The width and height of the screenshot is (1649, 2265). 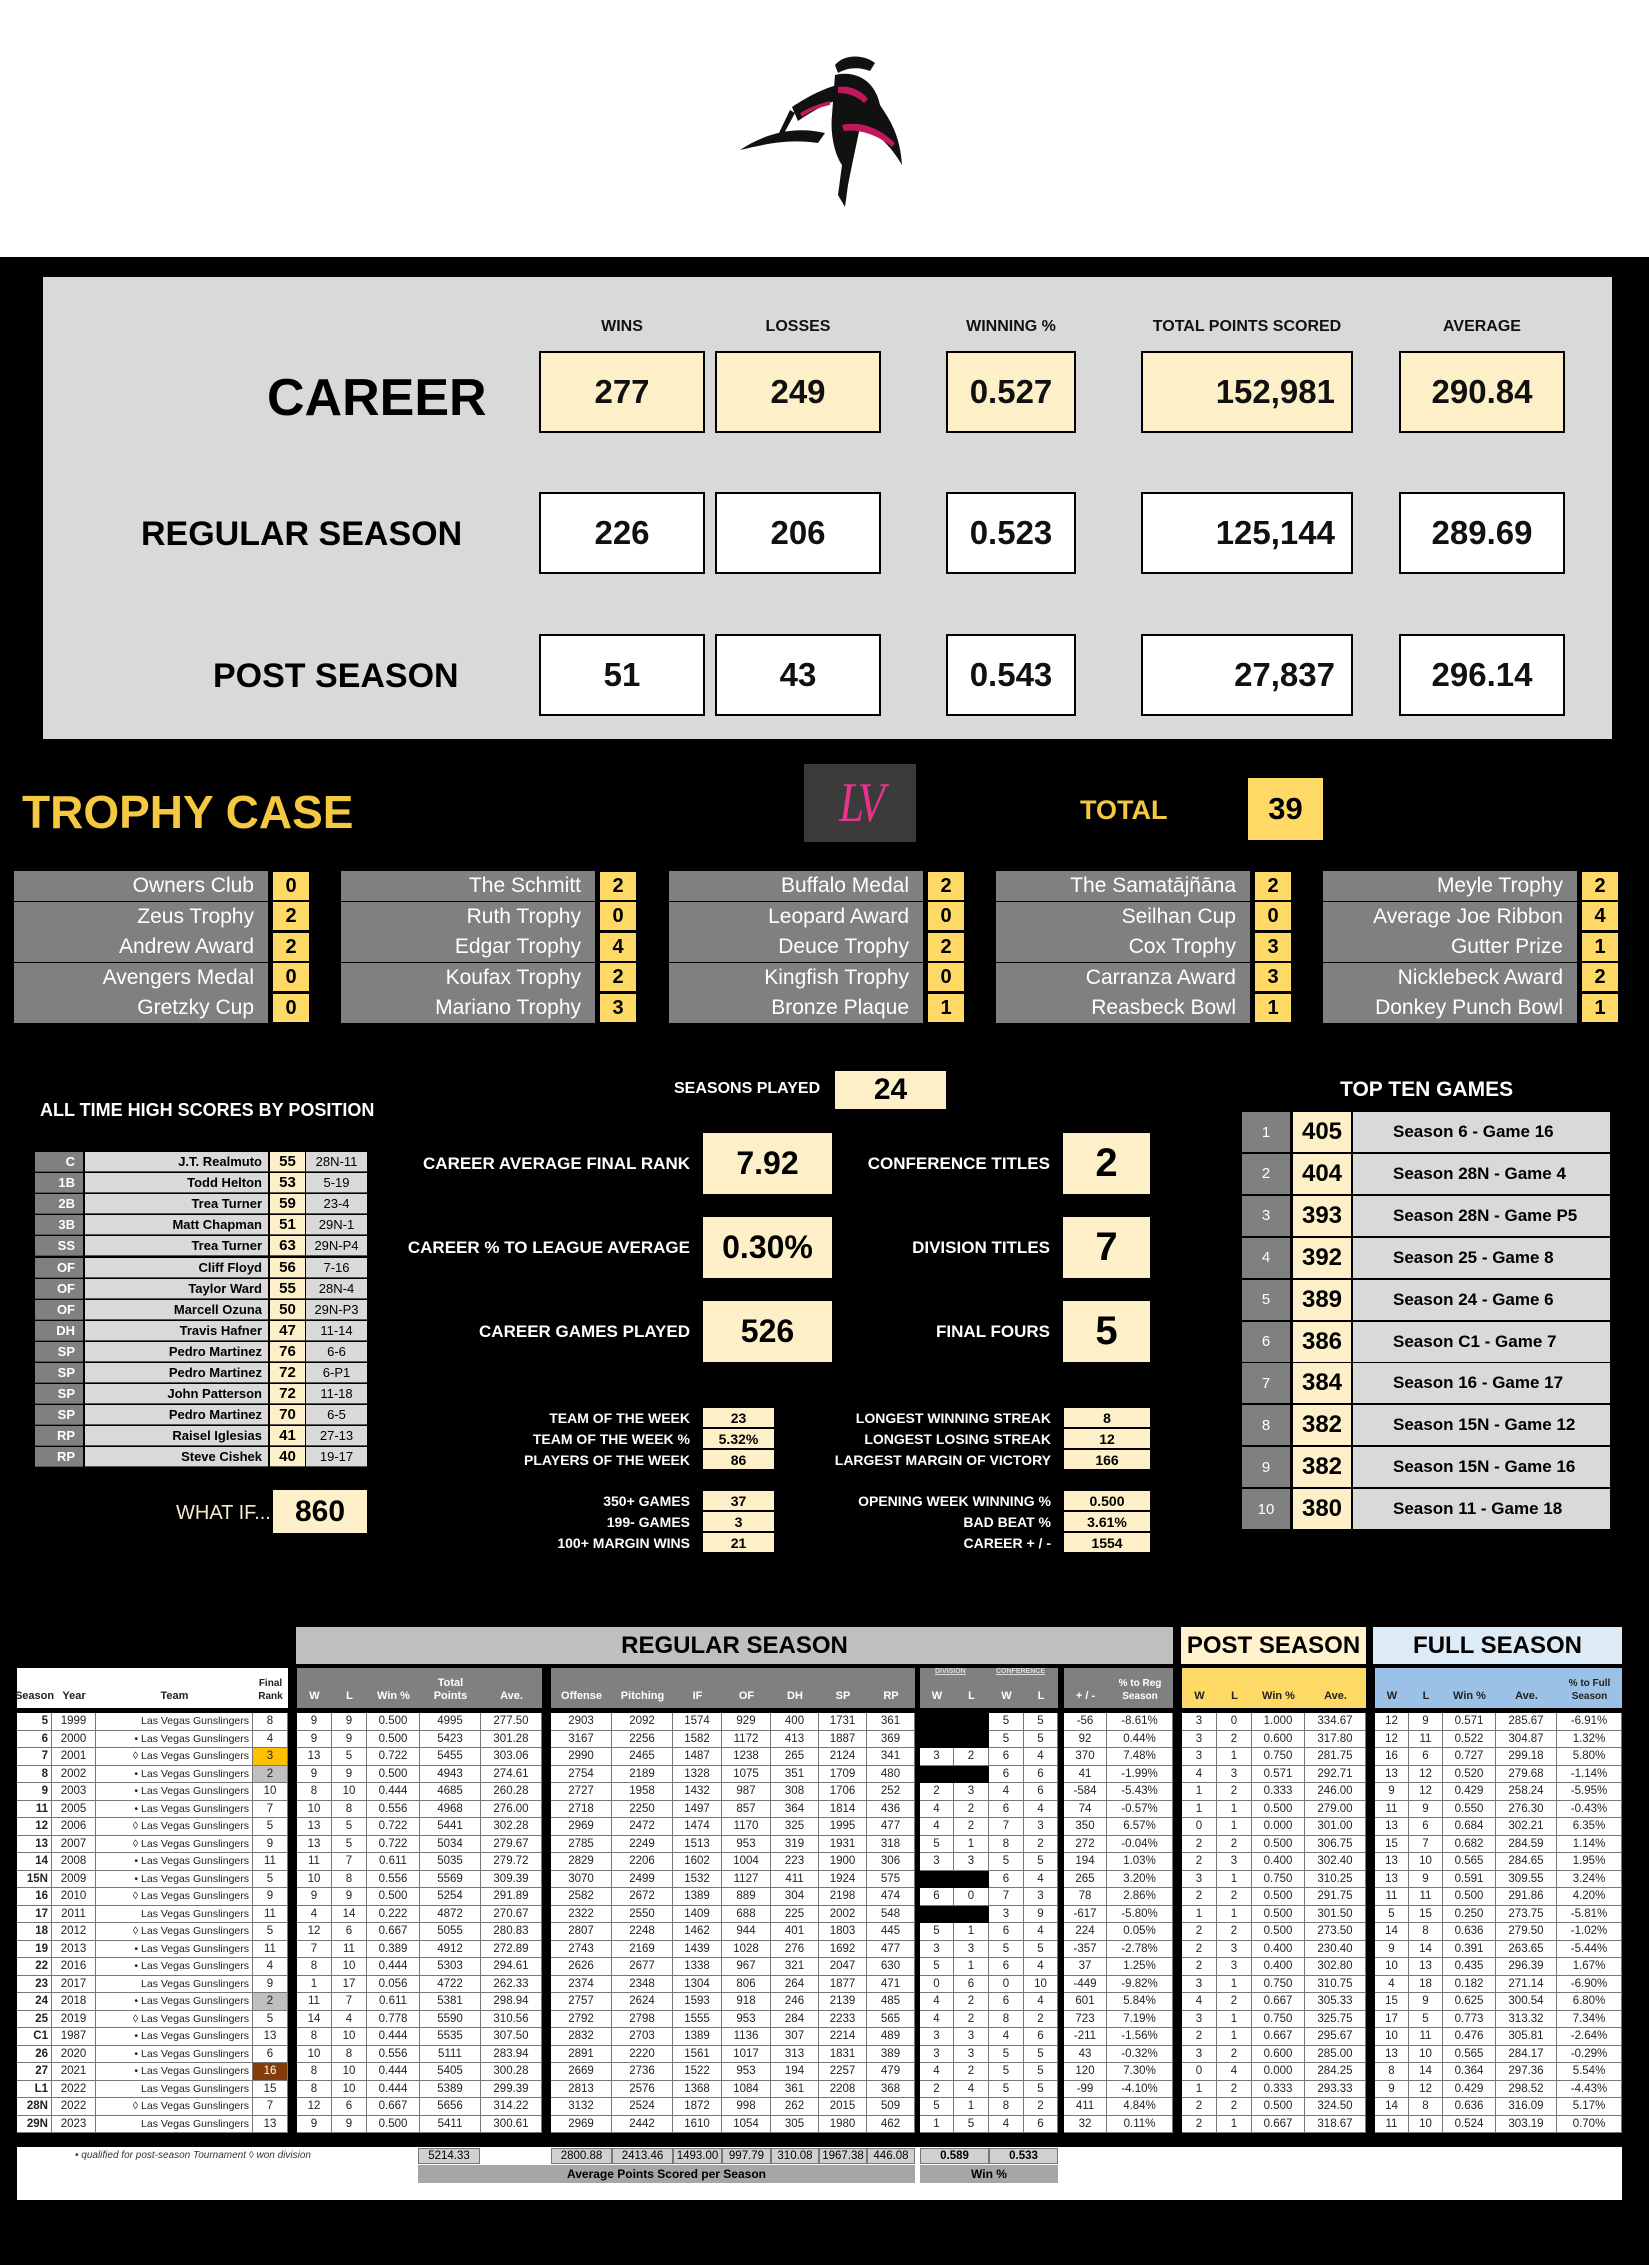 What do you see at coordinates (581, 1827) in the screenshot?
I see `table-cell: 2969` at bounding box center [581, 1827].